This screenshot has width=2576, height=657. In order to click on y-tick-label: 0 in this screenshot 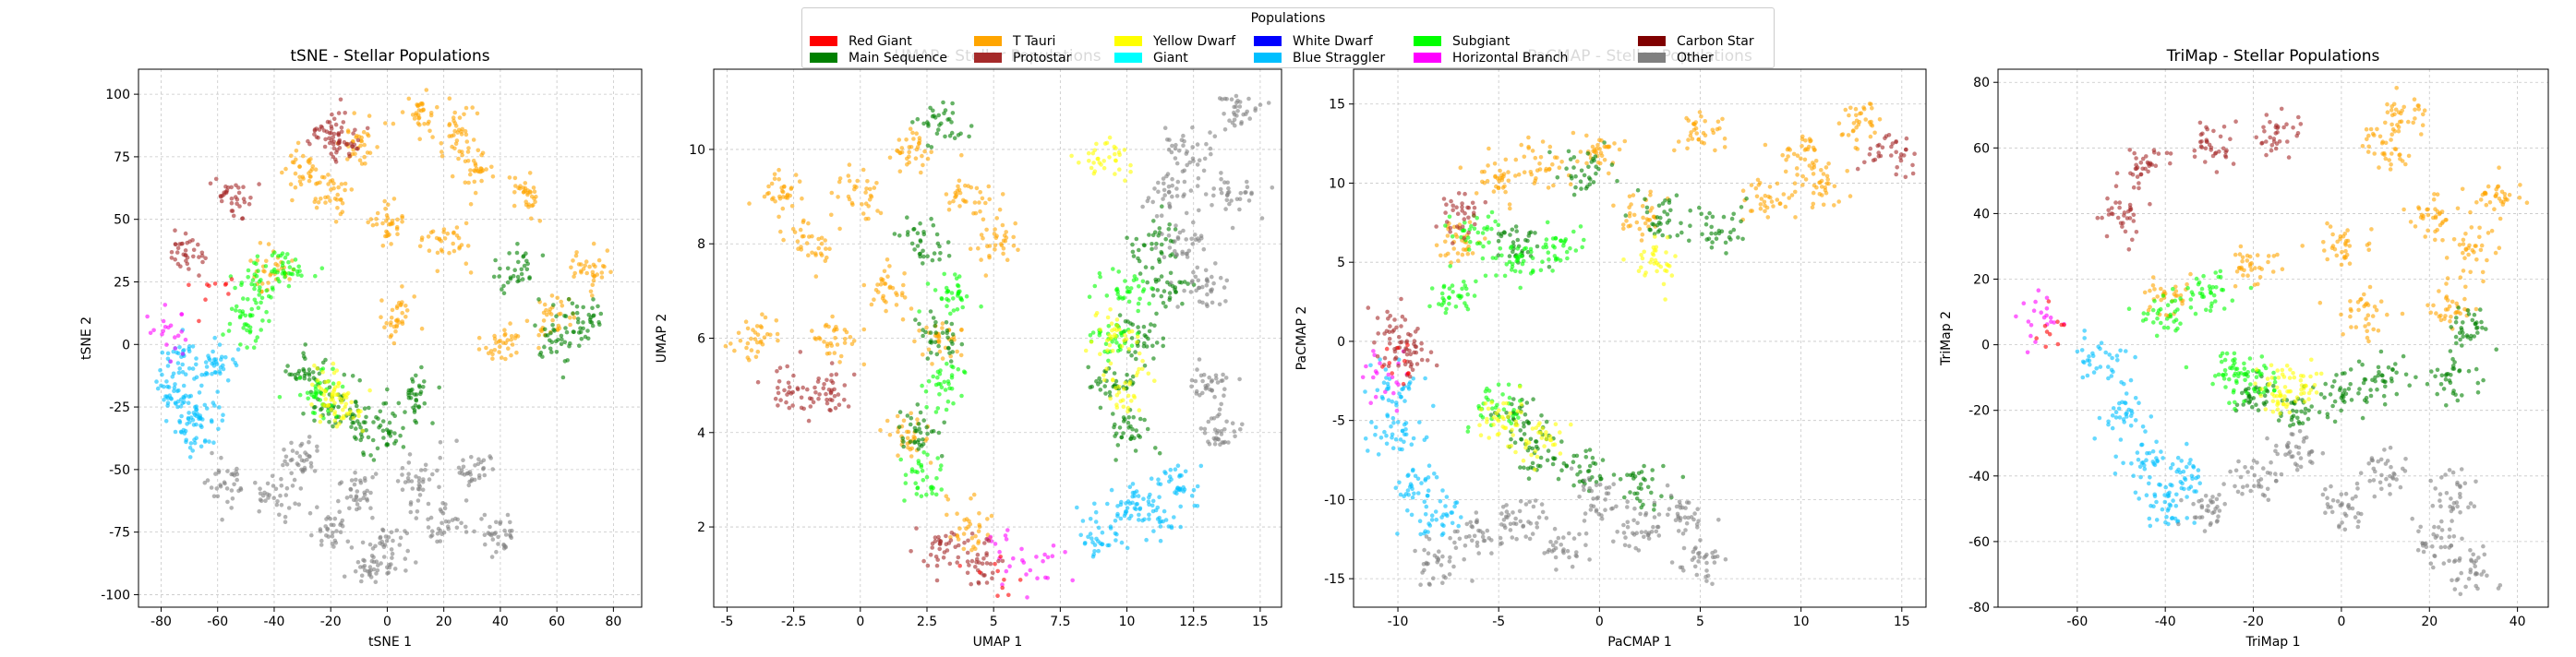, I will do `click(1341, 342)`.